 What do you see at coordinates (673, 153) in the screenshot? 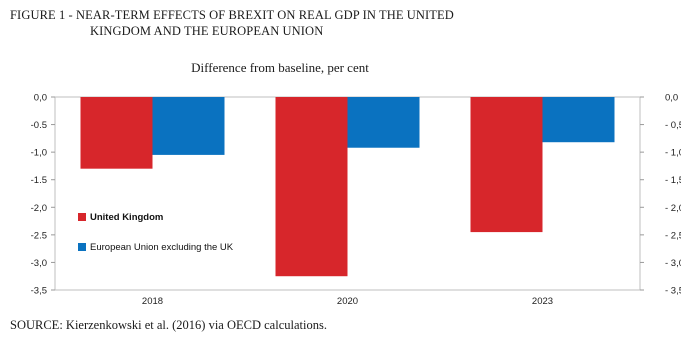
I see `y-tick-label-right: - 1,0` at bounding box center [673, 153].